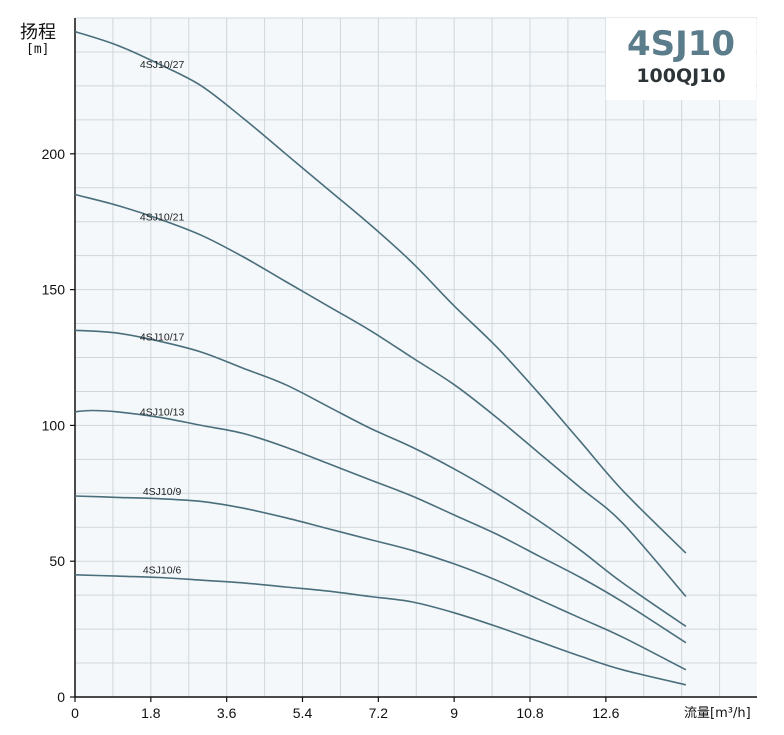 This screenshot has width=784, height=735. I want to click on model-subname: 100QJ10, so click(681, 76).